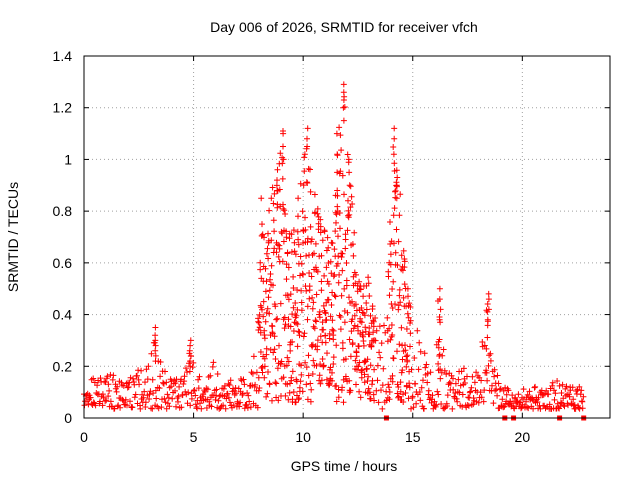 The height and width of the screenshot is (485, 640). What do you see at coordinates (303, 437) in the screenshot?
I see `x-tick-label: 10` at bounding box center [303, 437].